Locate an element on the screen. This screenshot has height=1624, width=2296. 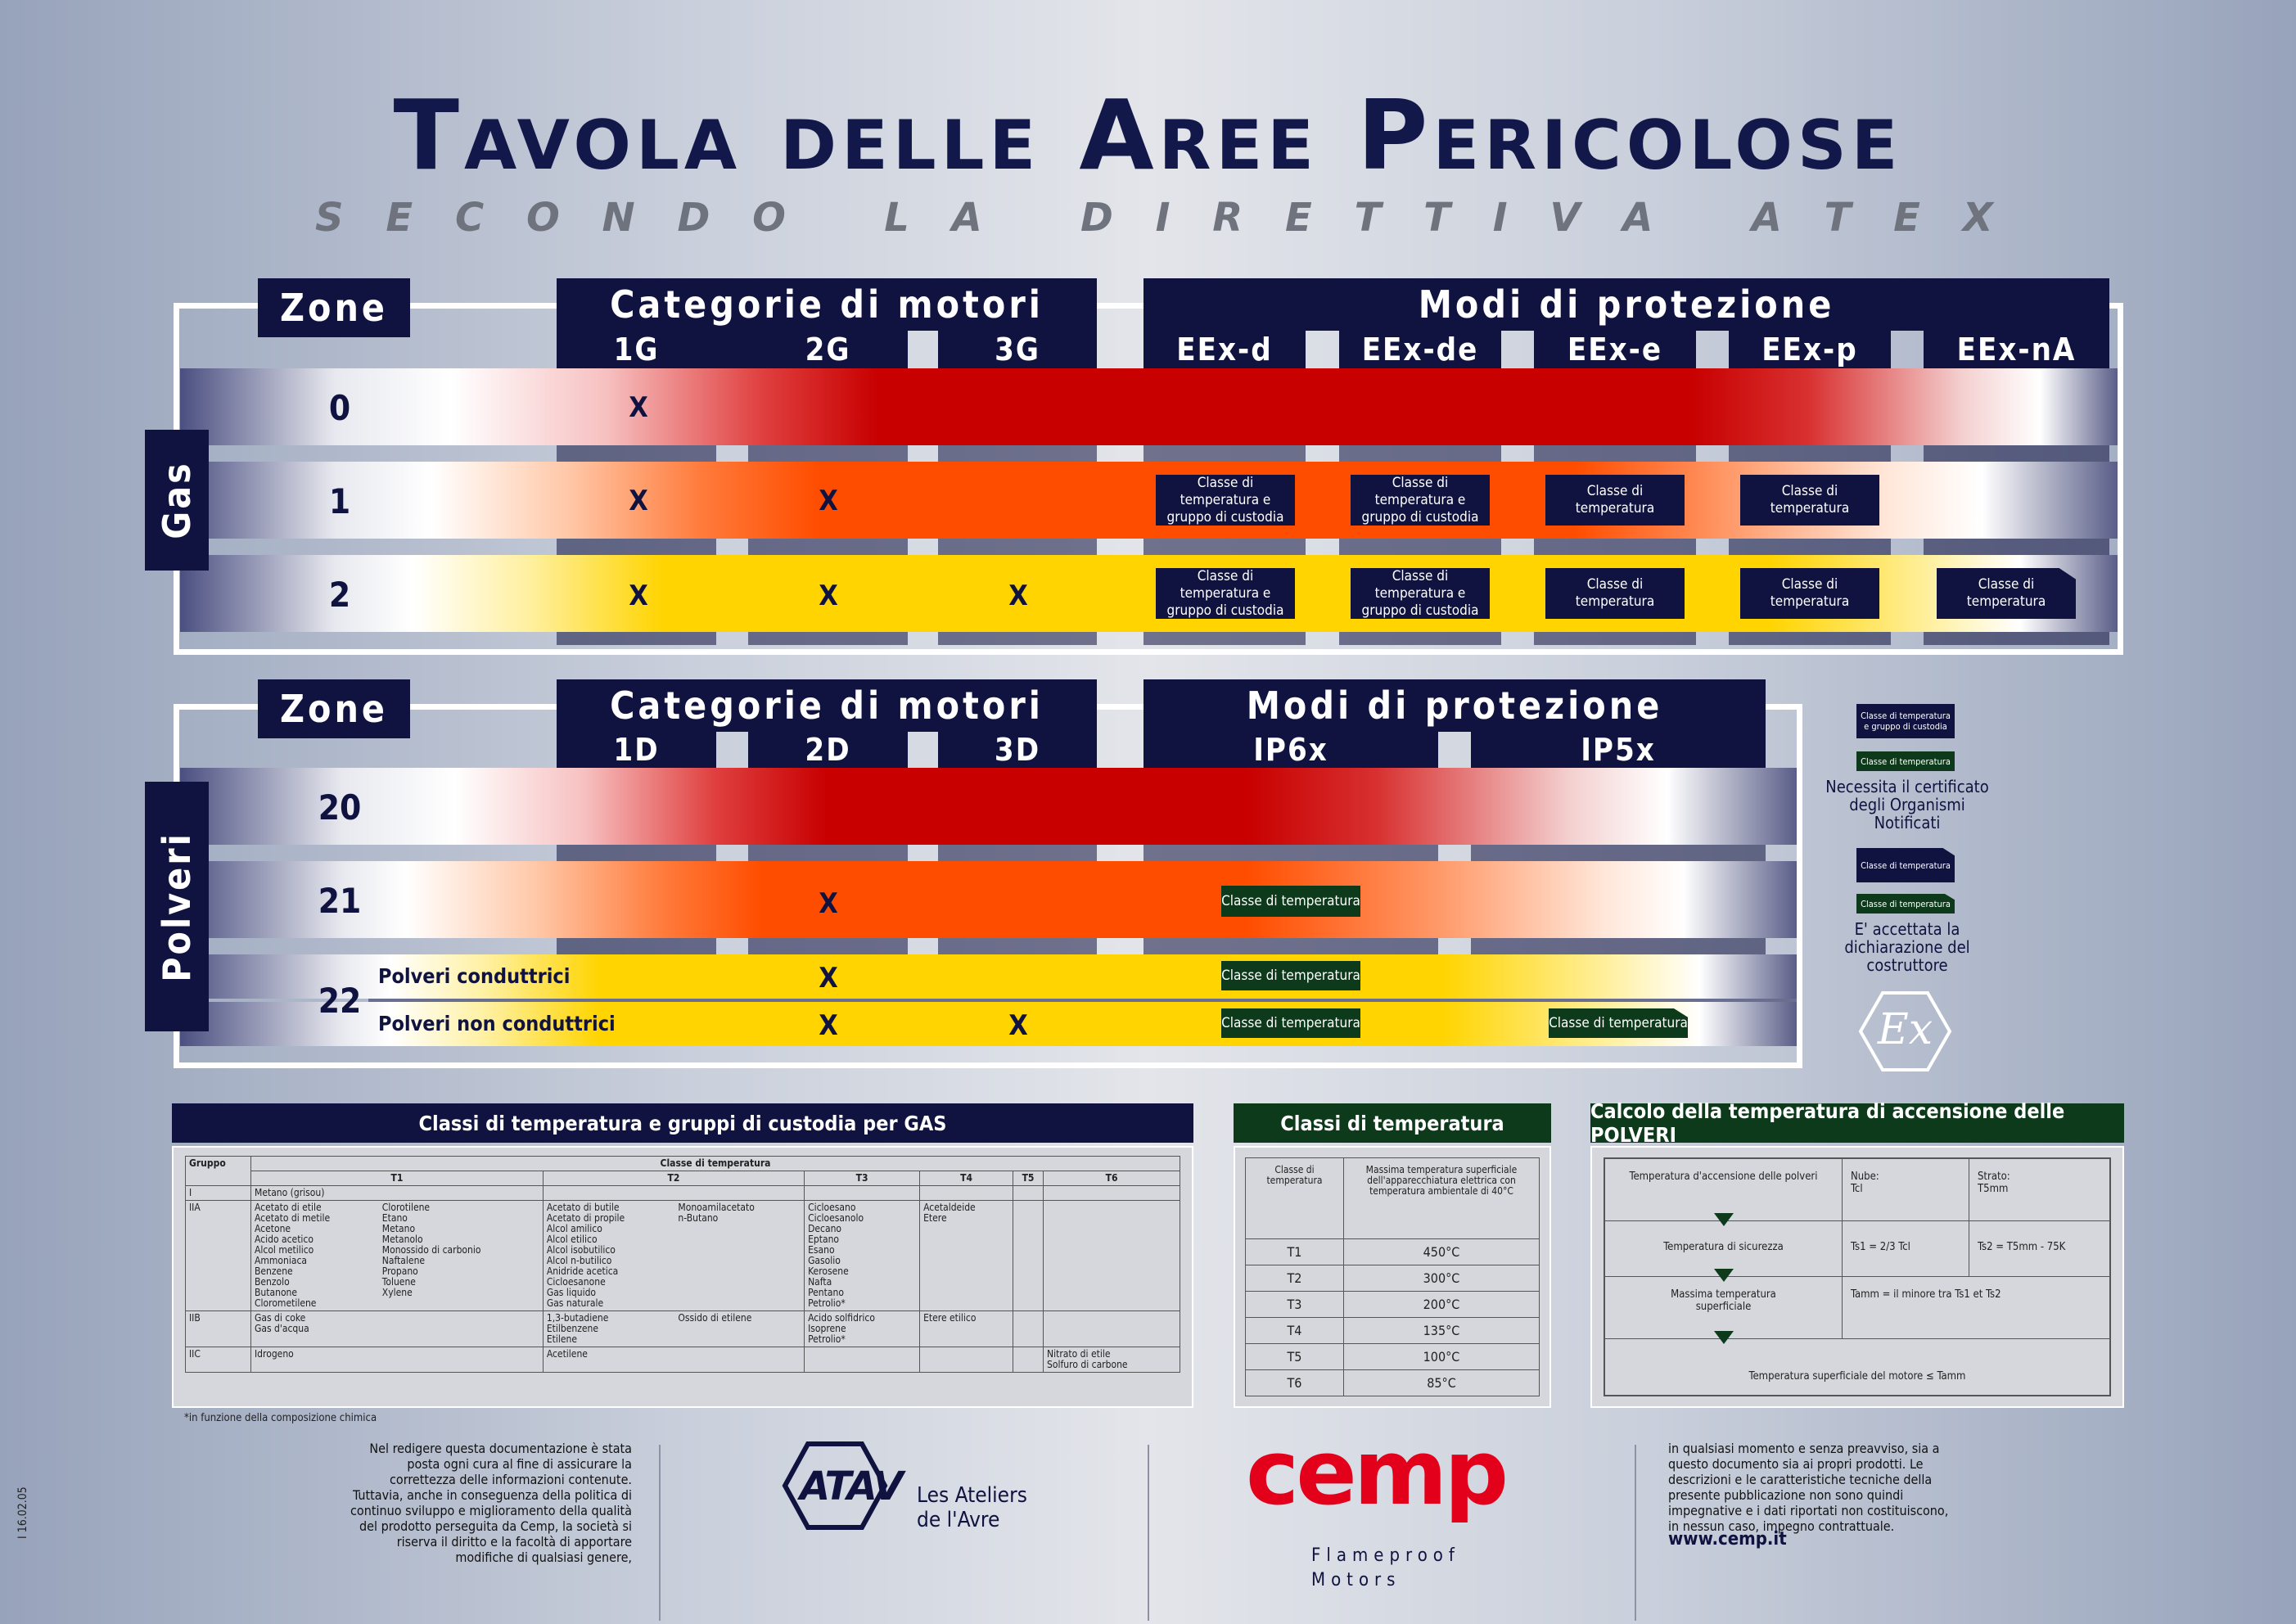
gas-protection-box-declaration: Classe di temperatura is located at coordinates (2006, 594).